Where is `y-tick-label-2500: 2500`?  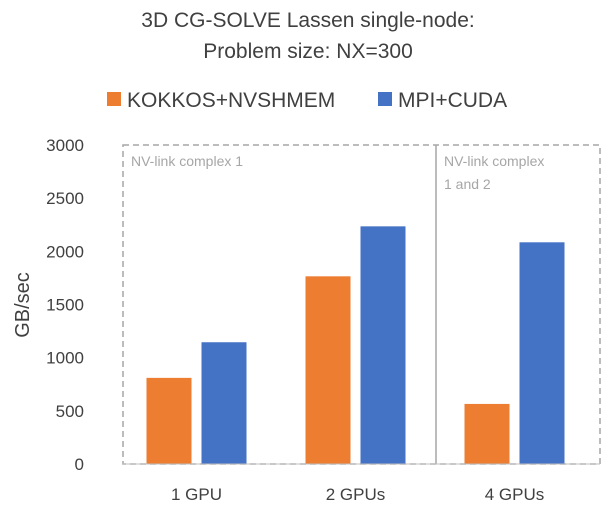 y-tick-label-2500: 2500 is located at coordinates (65, 198).